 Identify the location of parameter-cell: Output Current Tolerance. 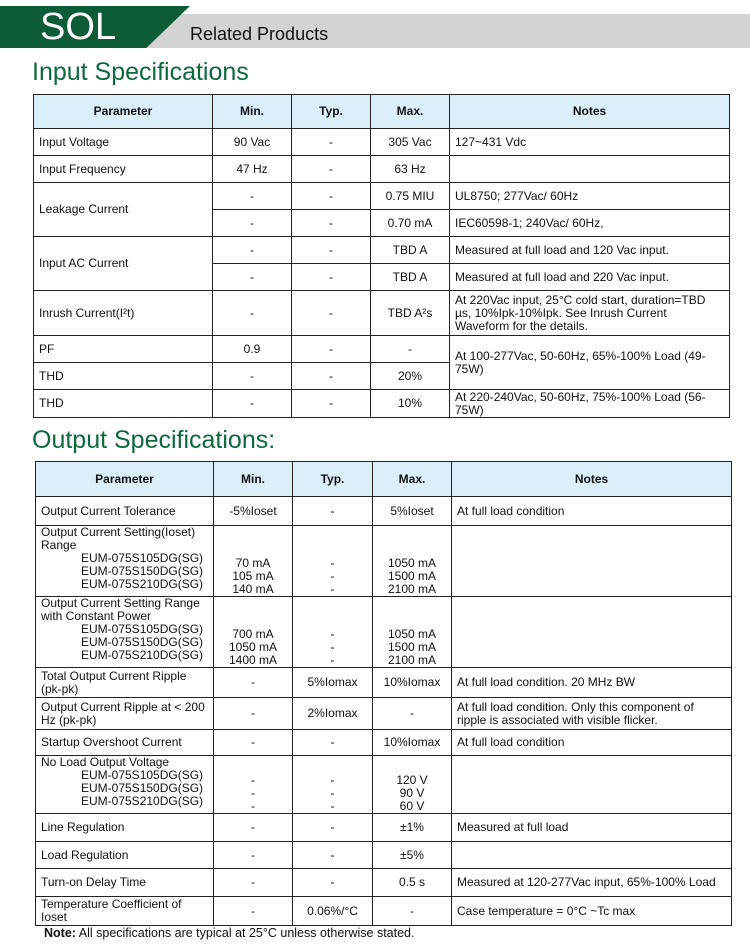
(124, 511).